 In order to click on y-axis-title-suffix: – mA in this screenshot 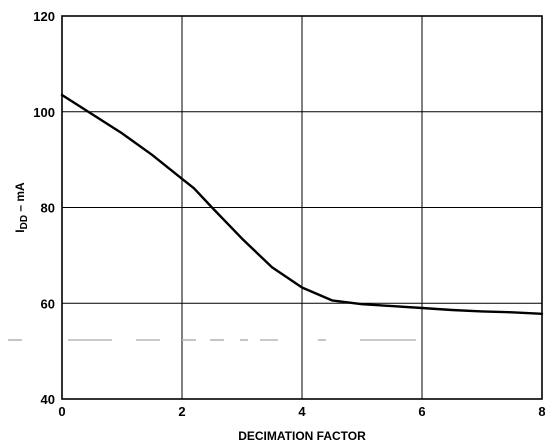, I will do `click(20, 198)`.